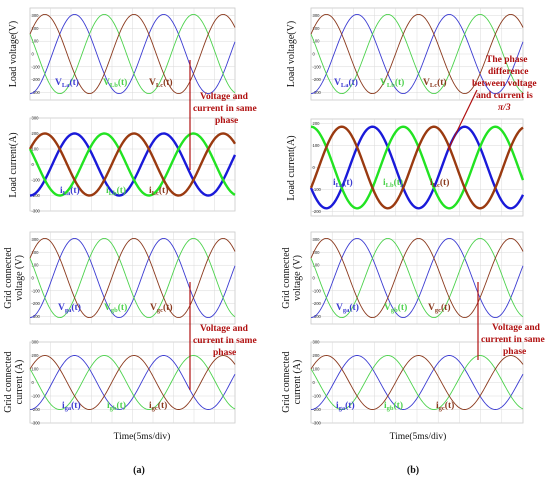  I want to click on a-load-current-labels: iLa(t) iLb(t) iLc(t), so click(114, 191).